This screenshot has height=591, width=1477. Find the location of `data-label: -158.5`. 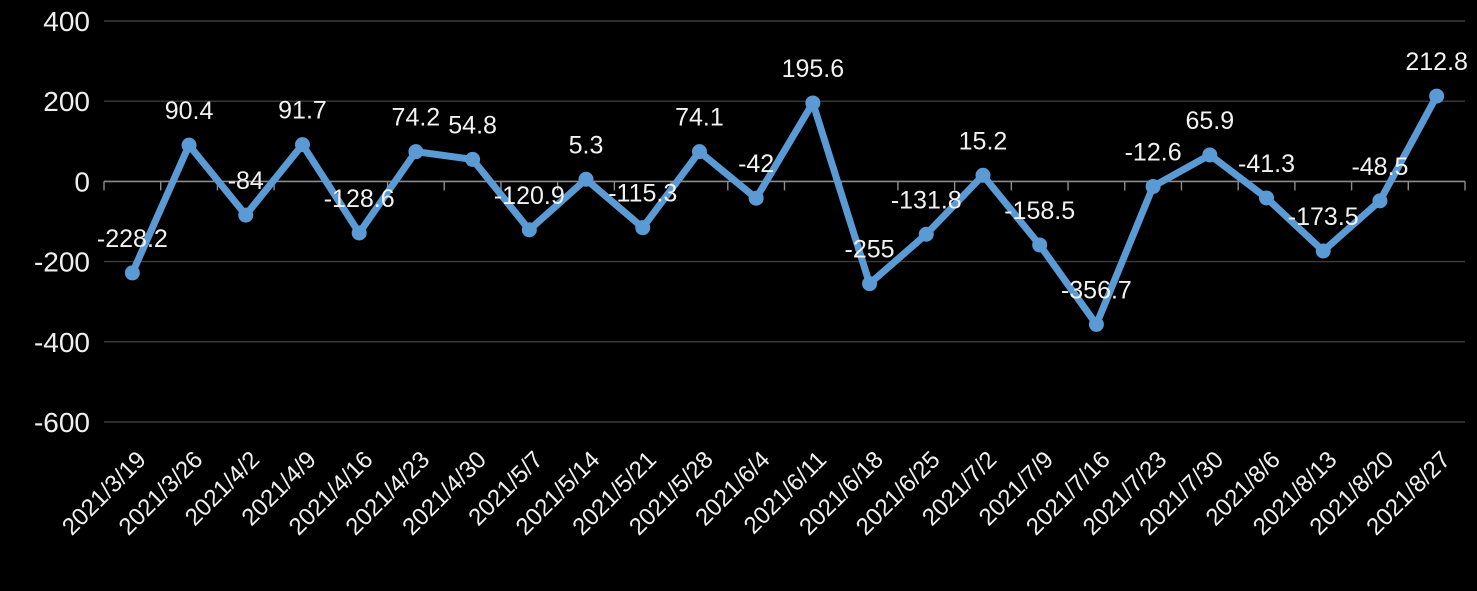

data-label: -158.5 is located at coordinates (1039, 211).